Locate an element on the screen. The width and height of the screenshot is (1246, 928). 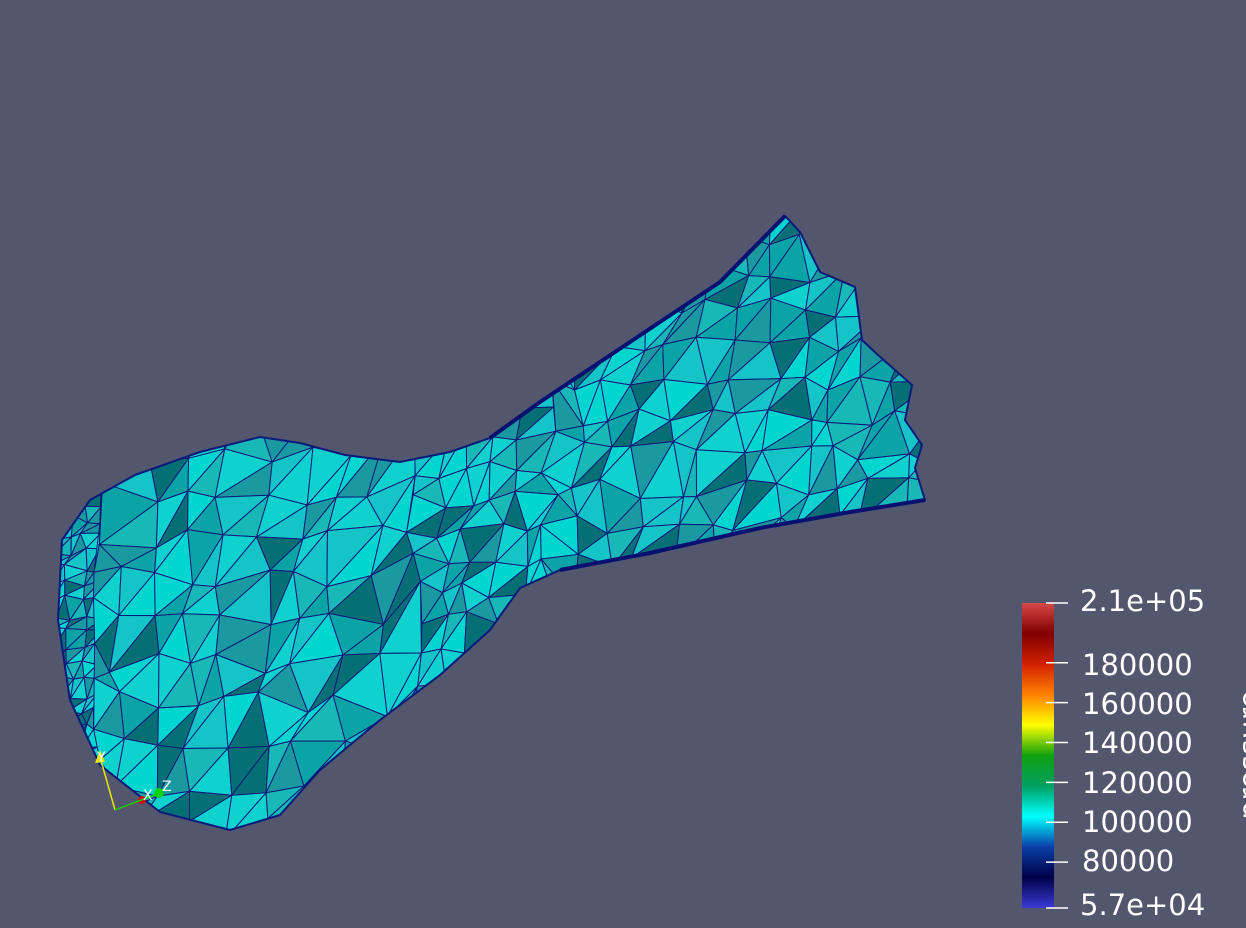
colorbar-tick-label: 100000 is located at coordinates (1137, 822).